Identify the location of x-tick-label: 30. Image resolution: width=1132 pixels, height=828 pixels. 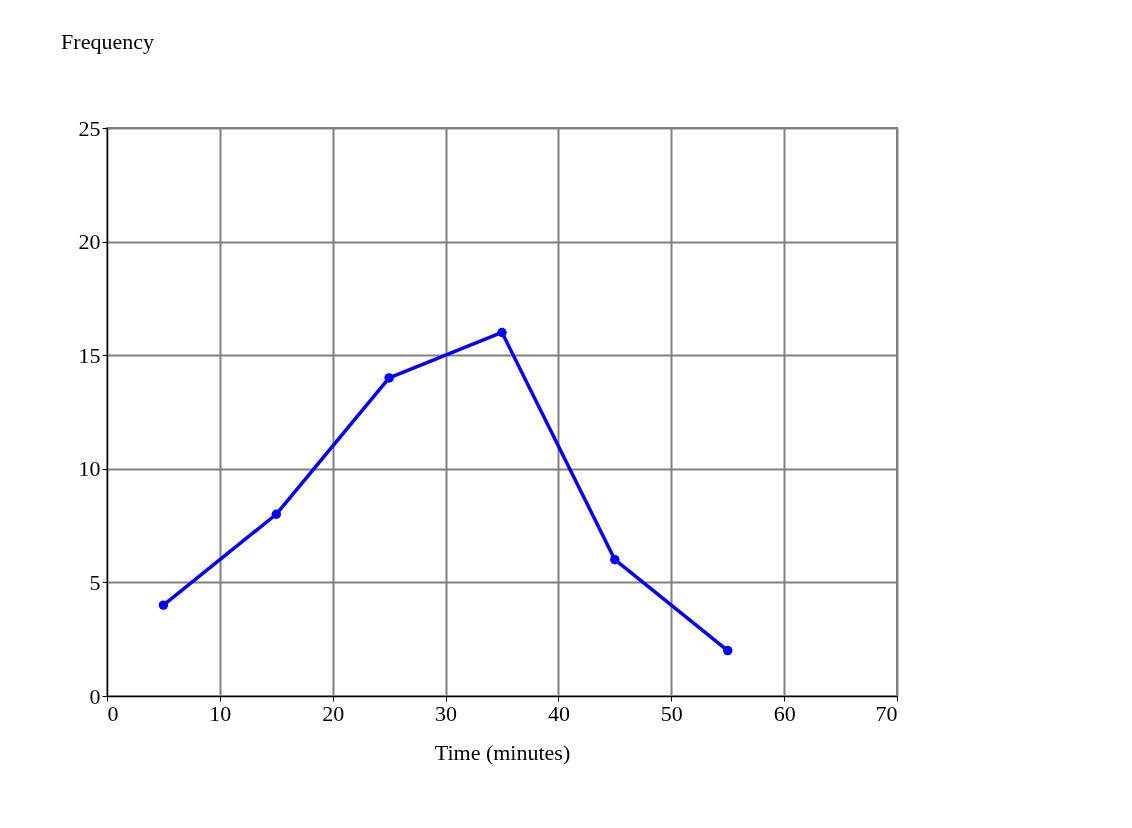
(446, 713).